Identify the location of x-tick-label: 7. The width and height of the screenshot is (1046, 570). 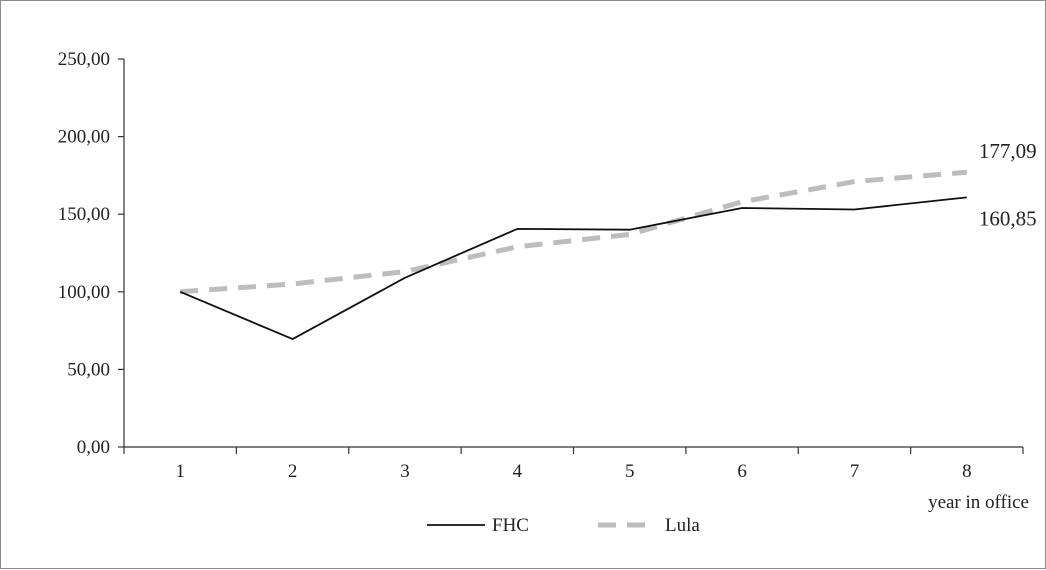
(855, 471).